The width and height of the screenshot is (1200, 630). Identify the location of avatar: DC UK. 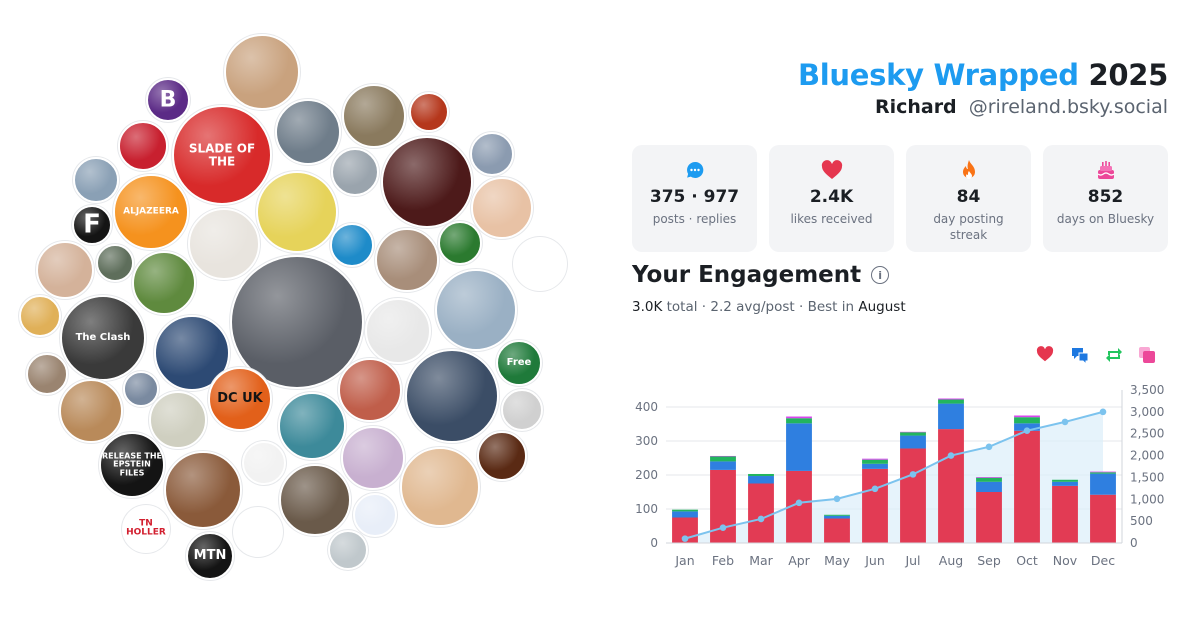
(240, 399).